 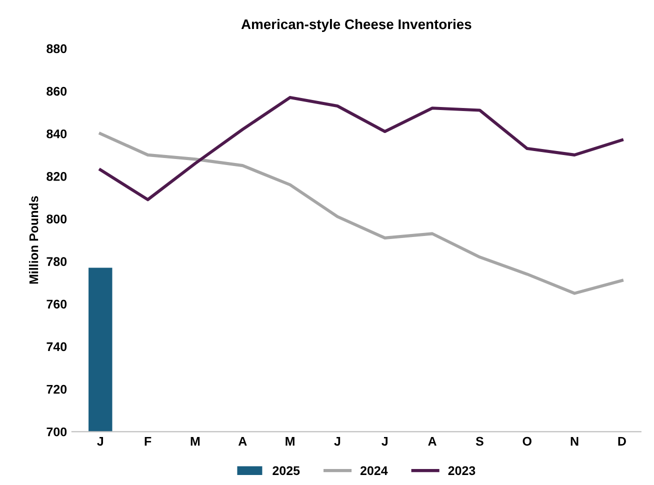 I want to click on legend-label: 2025, so click(x=286, y=471).